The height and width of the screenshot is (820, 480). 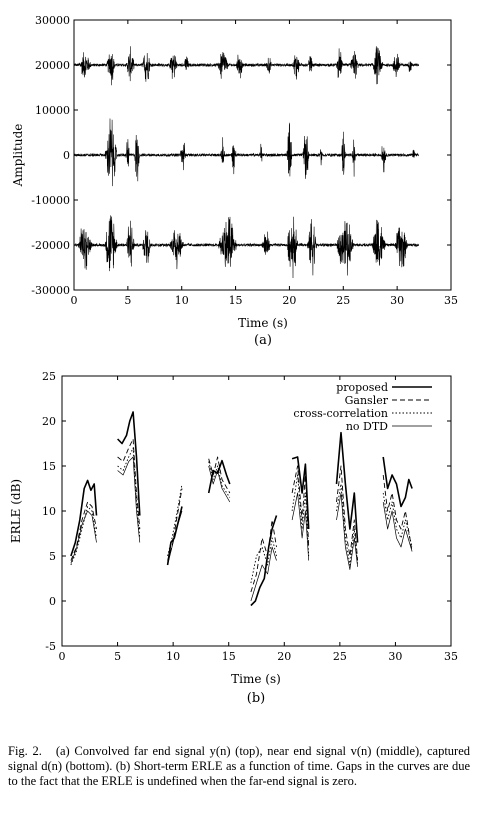 I want to click on panel-a-sublabel: (a), so click(x=263, y=340).